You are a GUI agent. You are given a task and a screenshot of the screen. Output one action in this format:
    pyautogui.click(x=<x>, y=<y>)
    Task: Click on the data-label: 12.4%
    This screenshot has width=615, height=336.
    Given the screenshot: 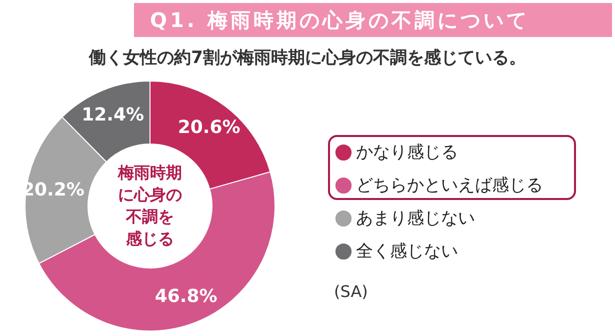 What is the action you would take?
    pyautogui.click(x=113, y=115)
    